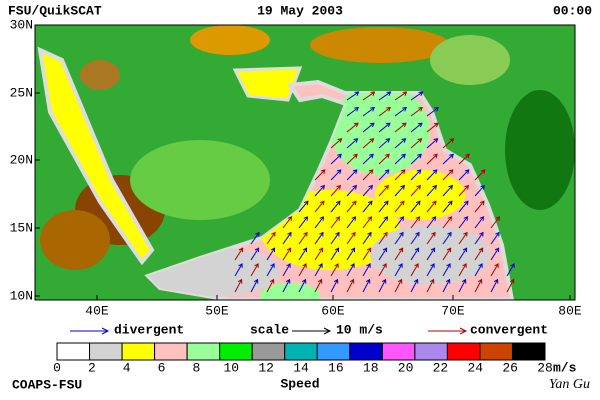  Describe the element at coordinates (545, 367) in the screenshot. I see `colorbar-tick: 28` at that location.